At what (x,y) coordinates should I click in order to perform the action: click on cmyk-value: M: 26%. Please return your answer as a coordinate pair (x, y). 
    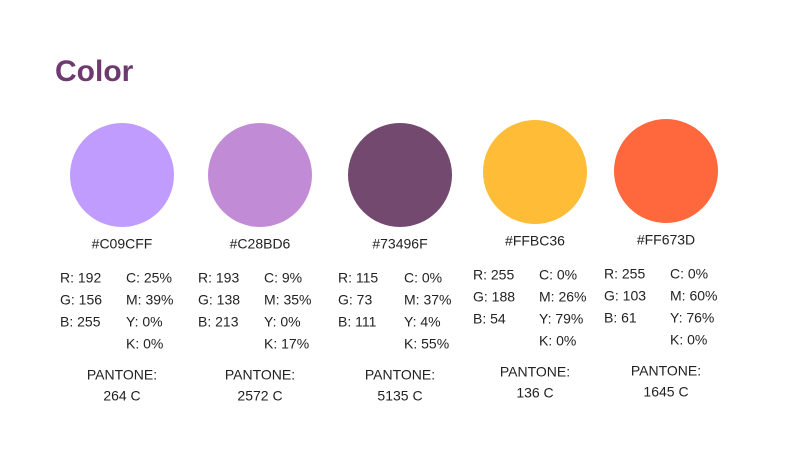
    Looking at the image, I should click on (562, 297).